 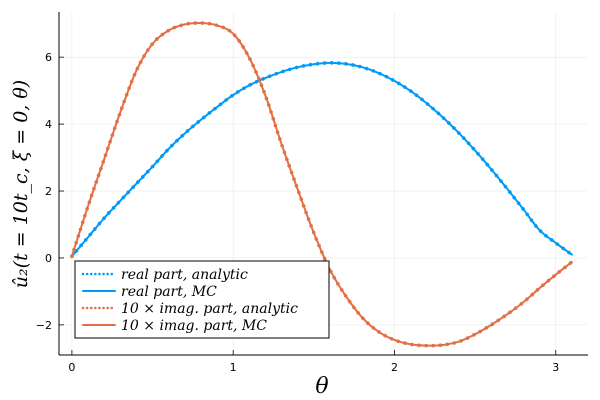 What do you see at coordinates (169, 292) in the screenshot?
I see `legend-label-real-part-mc: real part, MC` at bounding box center [169, 292].